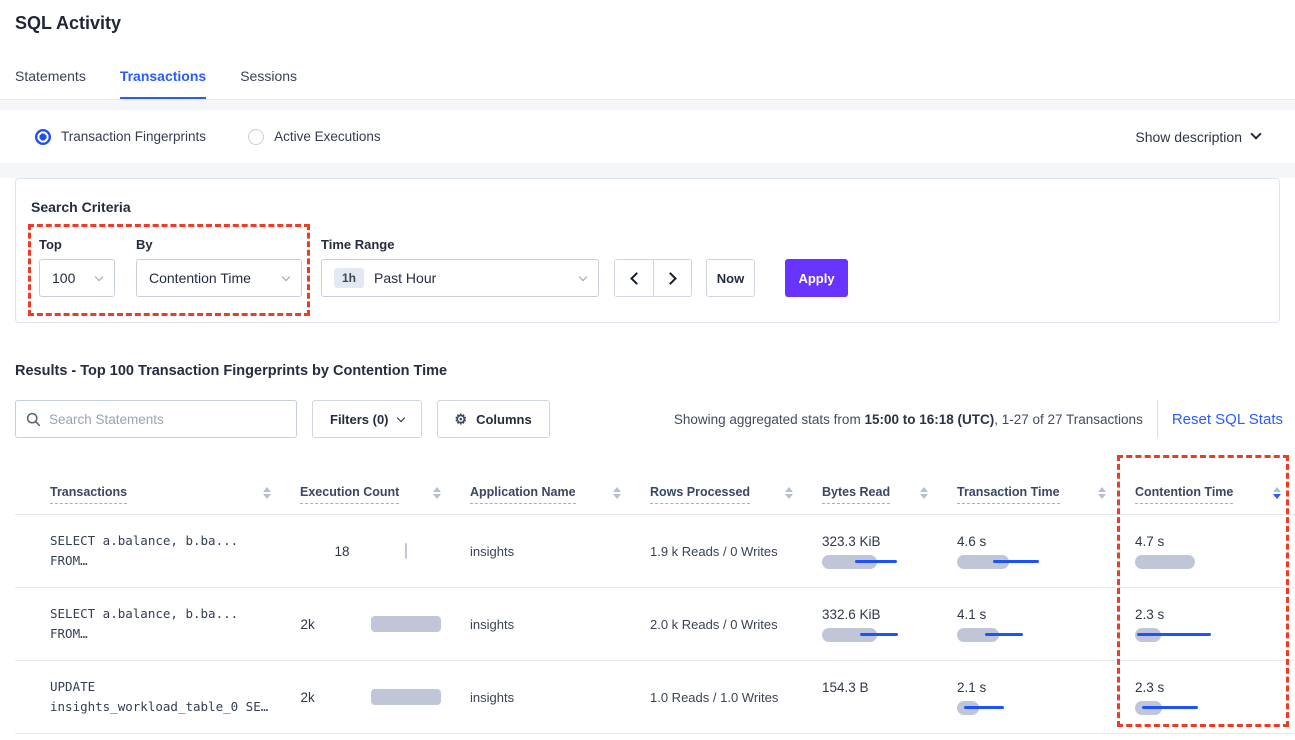  What do you see at coordinates (874, 551) in the screenshot?
I see `bytes-read-cell: 323.3 KiB` at bounding box center [874, 551].